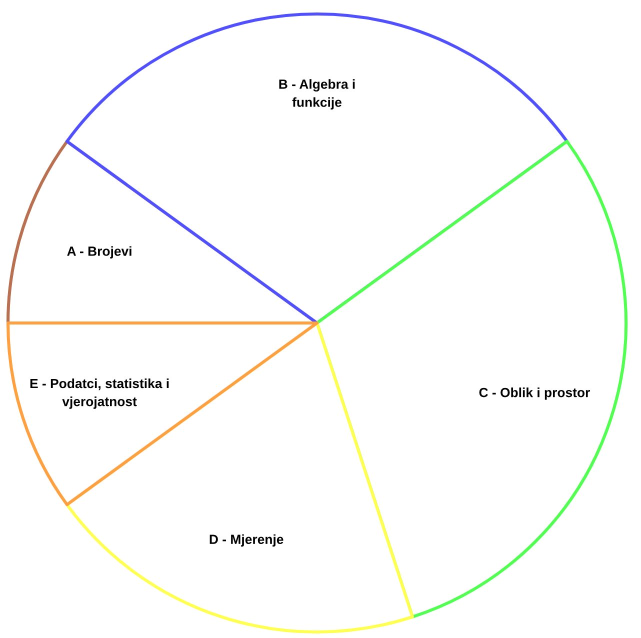  I want to click on slice-label: D - Mjerenje, so click(247, 540).